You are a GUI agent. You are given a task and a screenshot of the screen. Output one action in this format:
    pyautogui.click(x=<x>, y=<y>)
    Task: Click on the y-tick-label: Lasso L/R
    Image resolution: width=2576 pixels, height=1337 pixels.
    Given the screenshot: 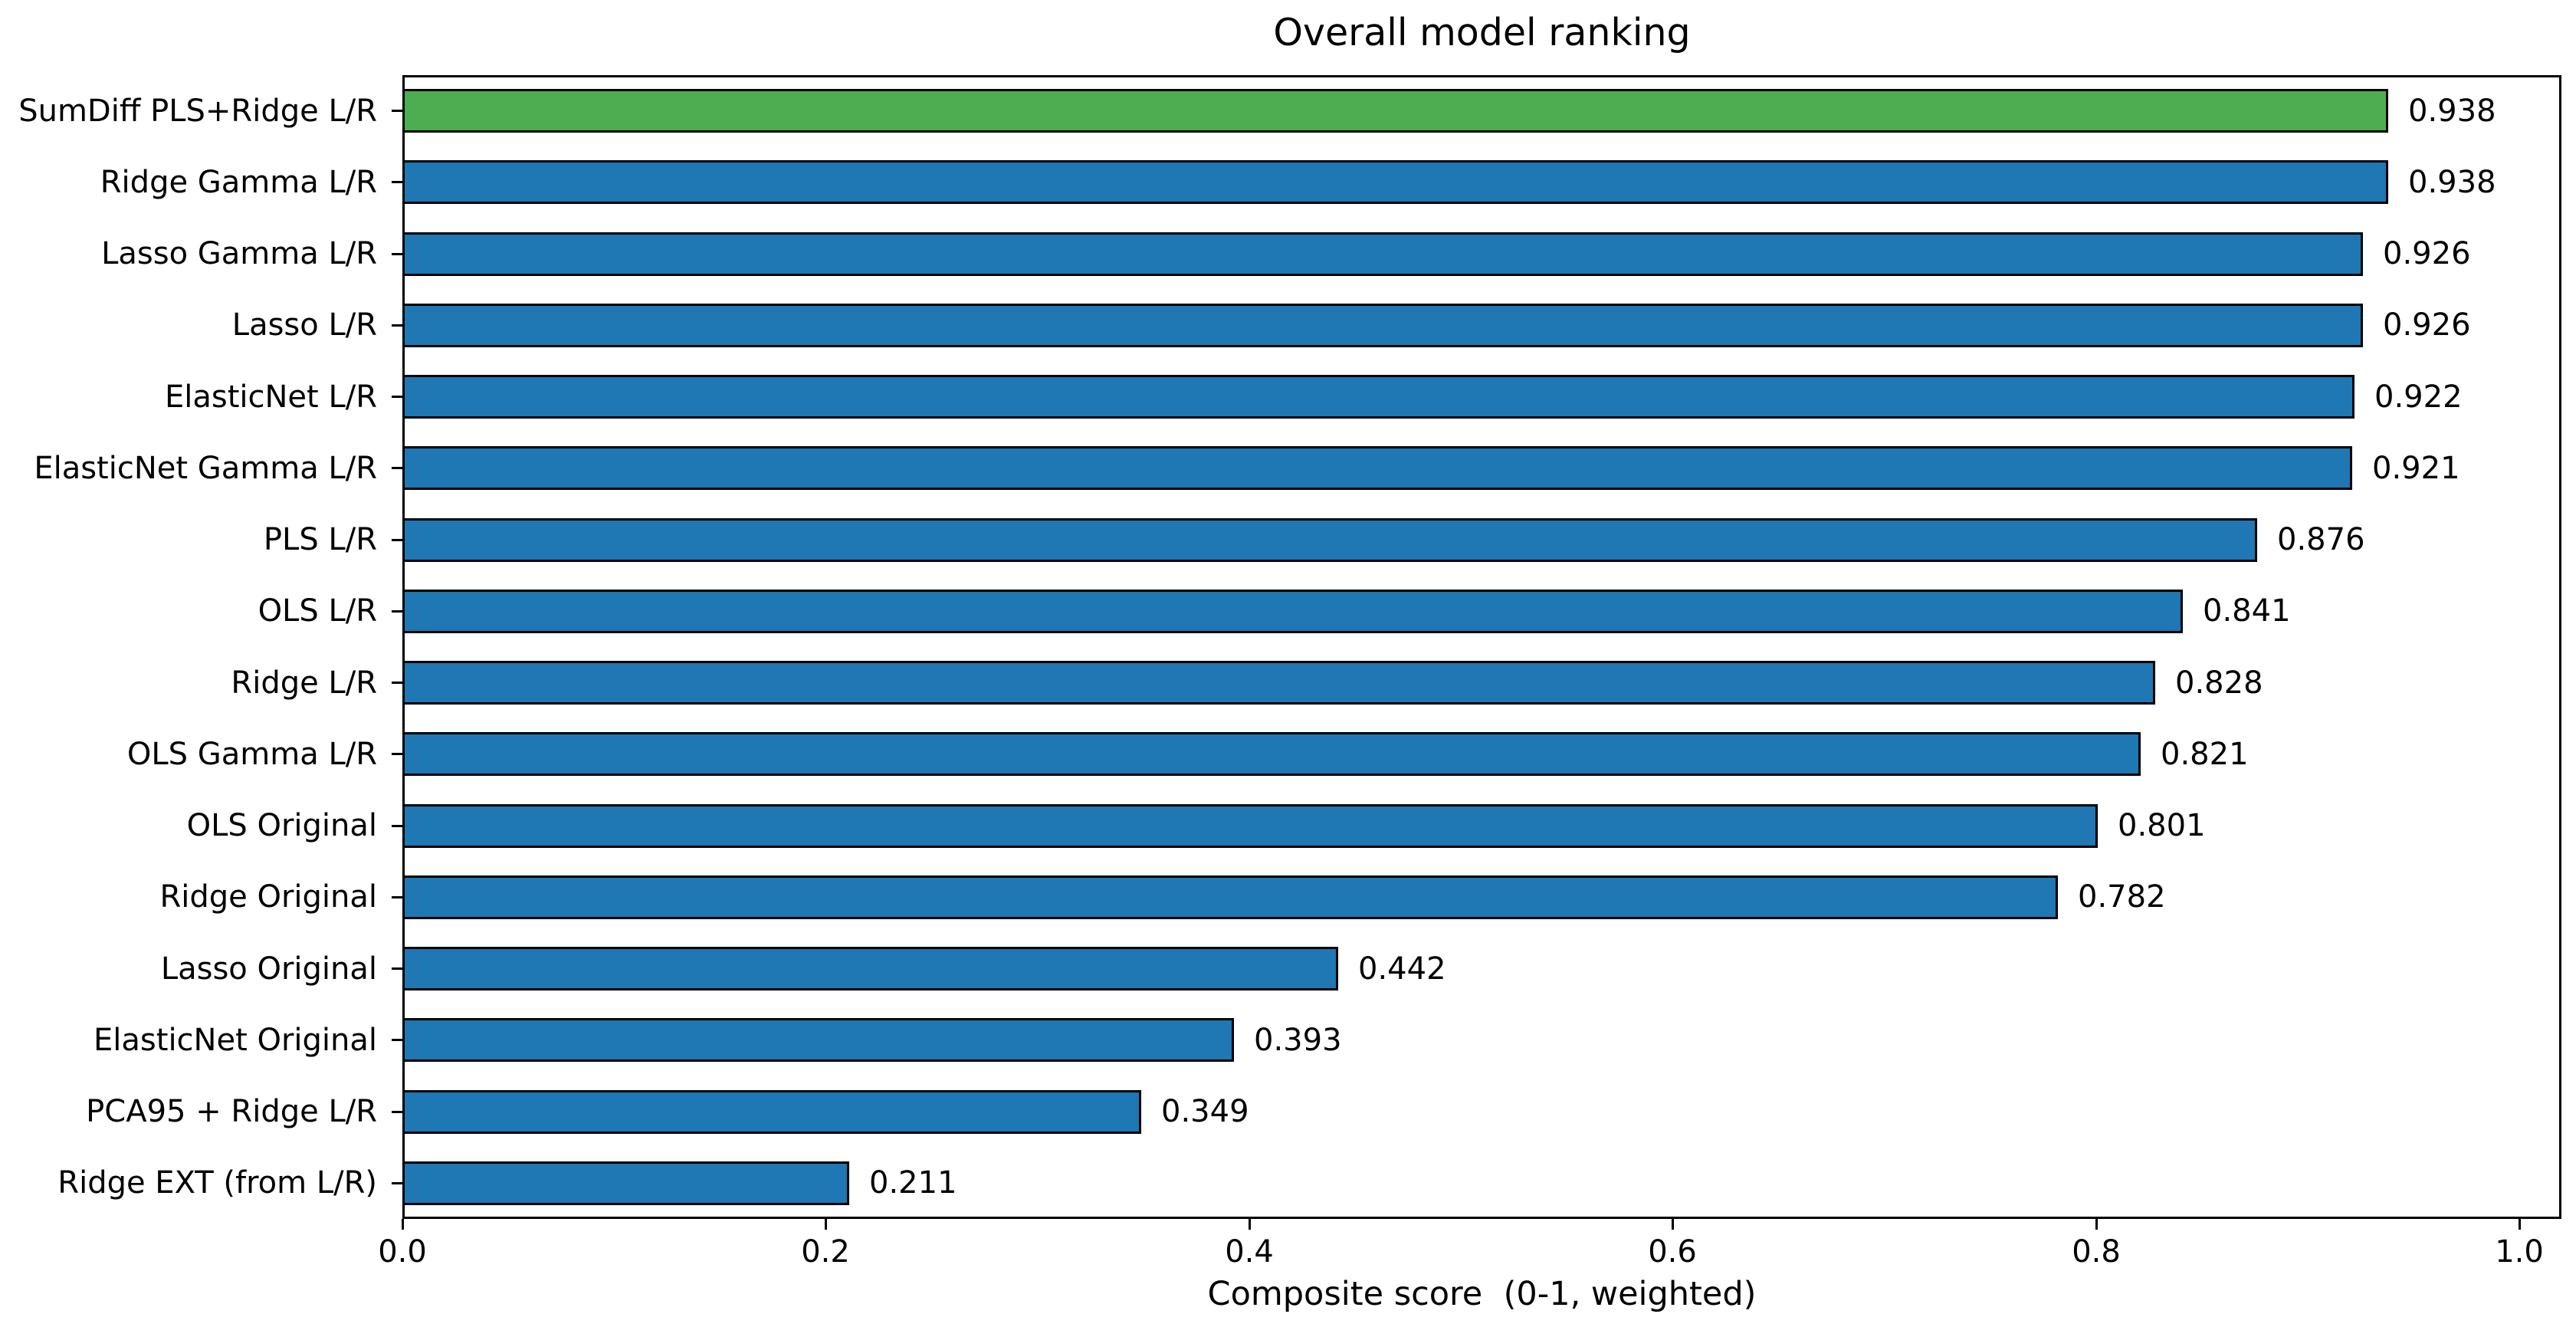 What is the action you would take?
    pyautogui.click(x=304, y=325)
    